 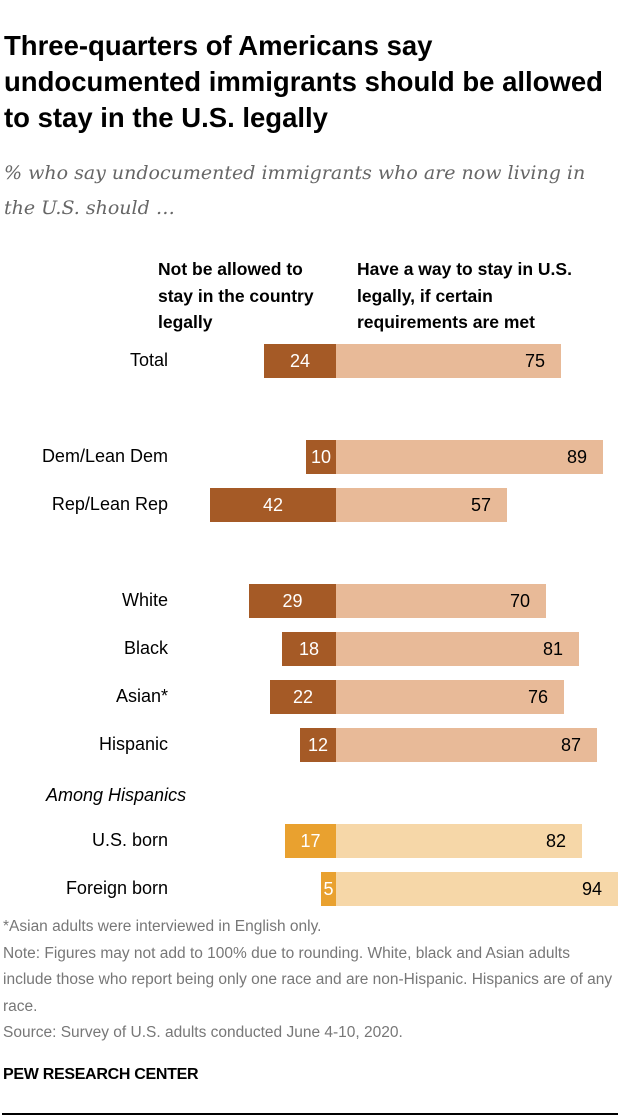 I want to click on bar-stay-legally: 76, so click(x=450, y=697).